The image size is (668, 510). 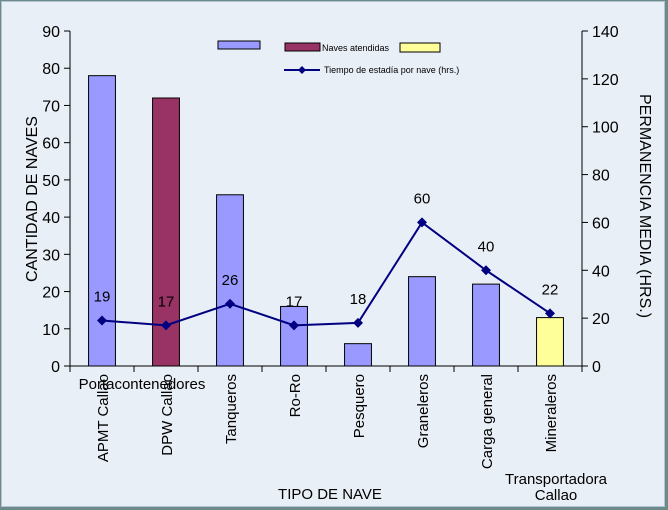 What do you see at coordinates (51, 255) in the screenshot?
I see `y-tick-label: 30` at bounding box center [51, 255].